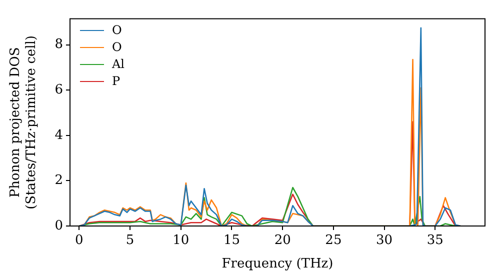 This screenshot has width=500, height=280. I want to click on y-axis-title: Phonon projected DOS (States/THz·primitive cell), so click(23, 122).